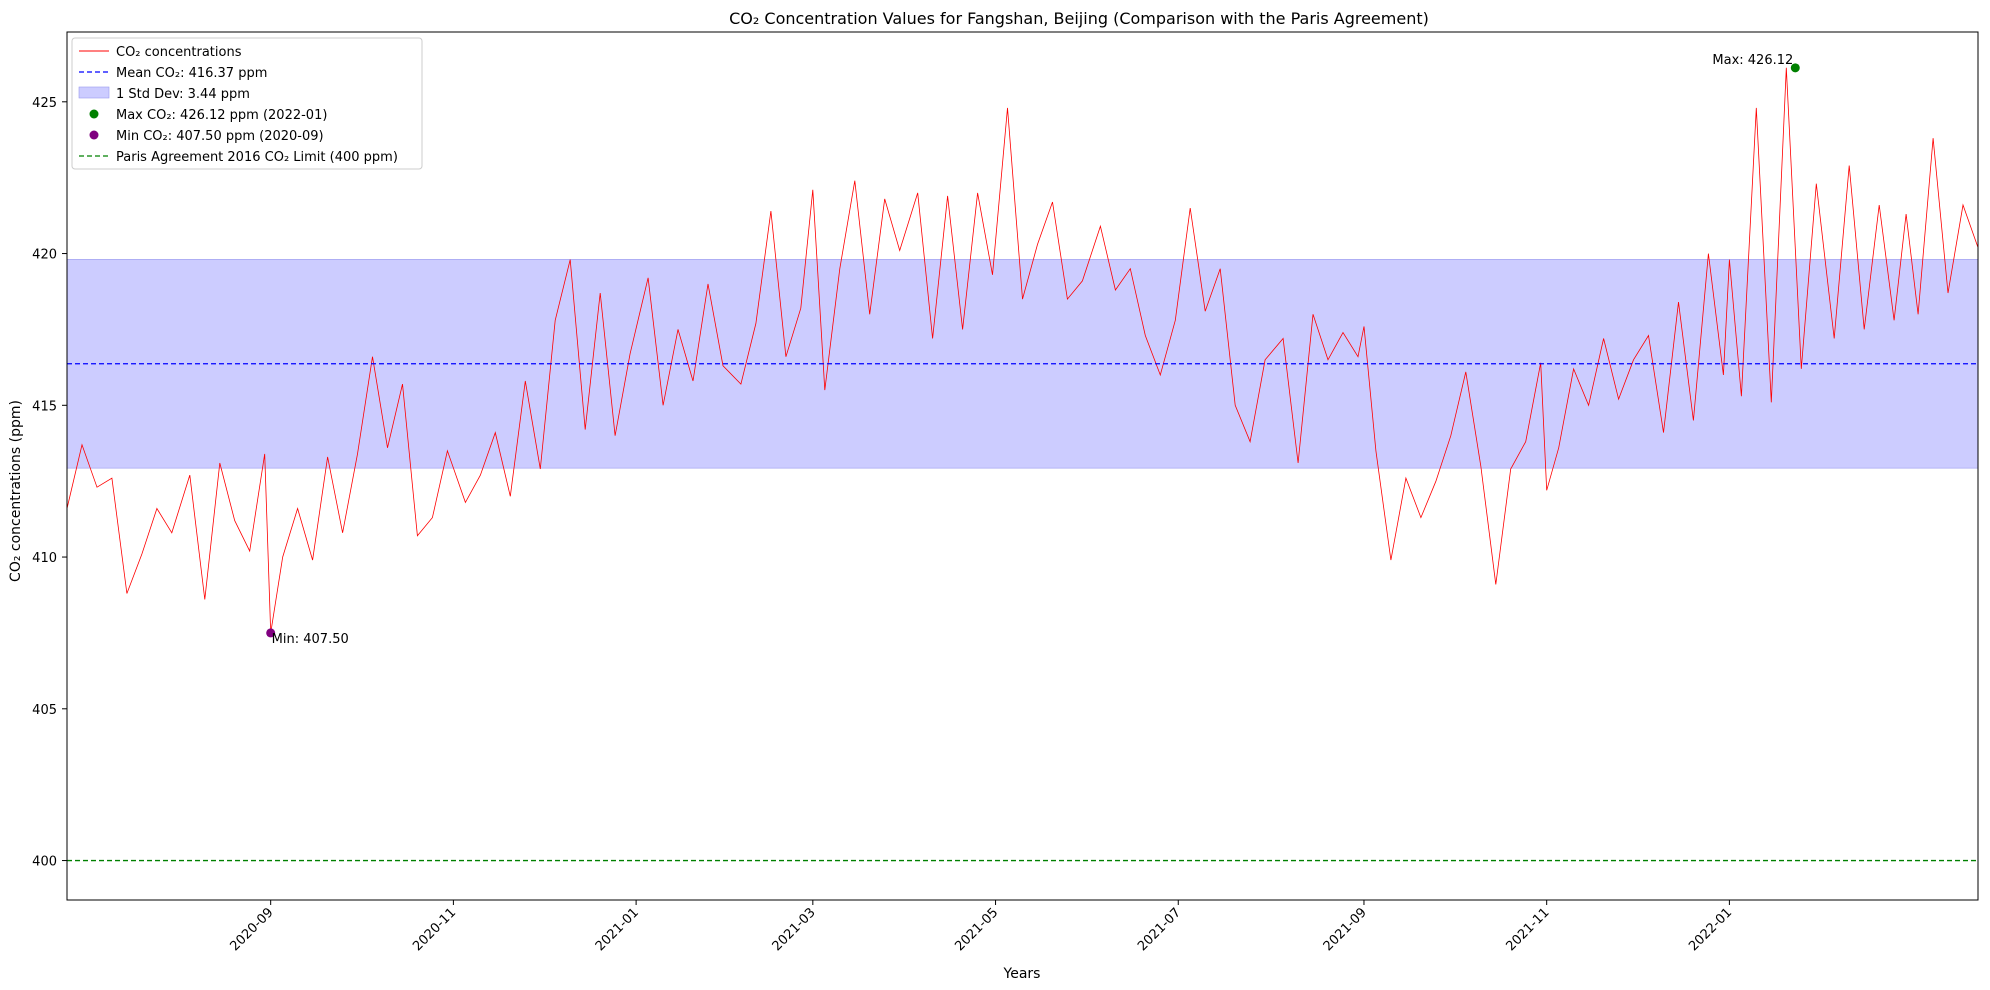  I want to click on x-tick-label: 2020-11, so click(434, 929).